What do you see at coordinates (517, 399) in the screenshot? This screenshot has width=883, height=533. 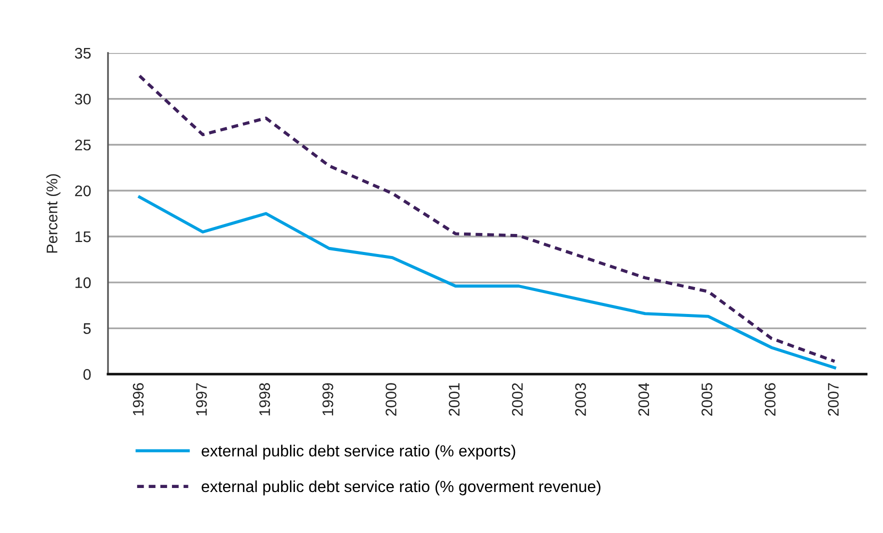 I see `x-tick-label: 2002` at bounding box center [517, 399].